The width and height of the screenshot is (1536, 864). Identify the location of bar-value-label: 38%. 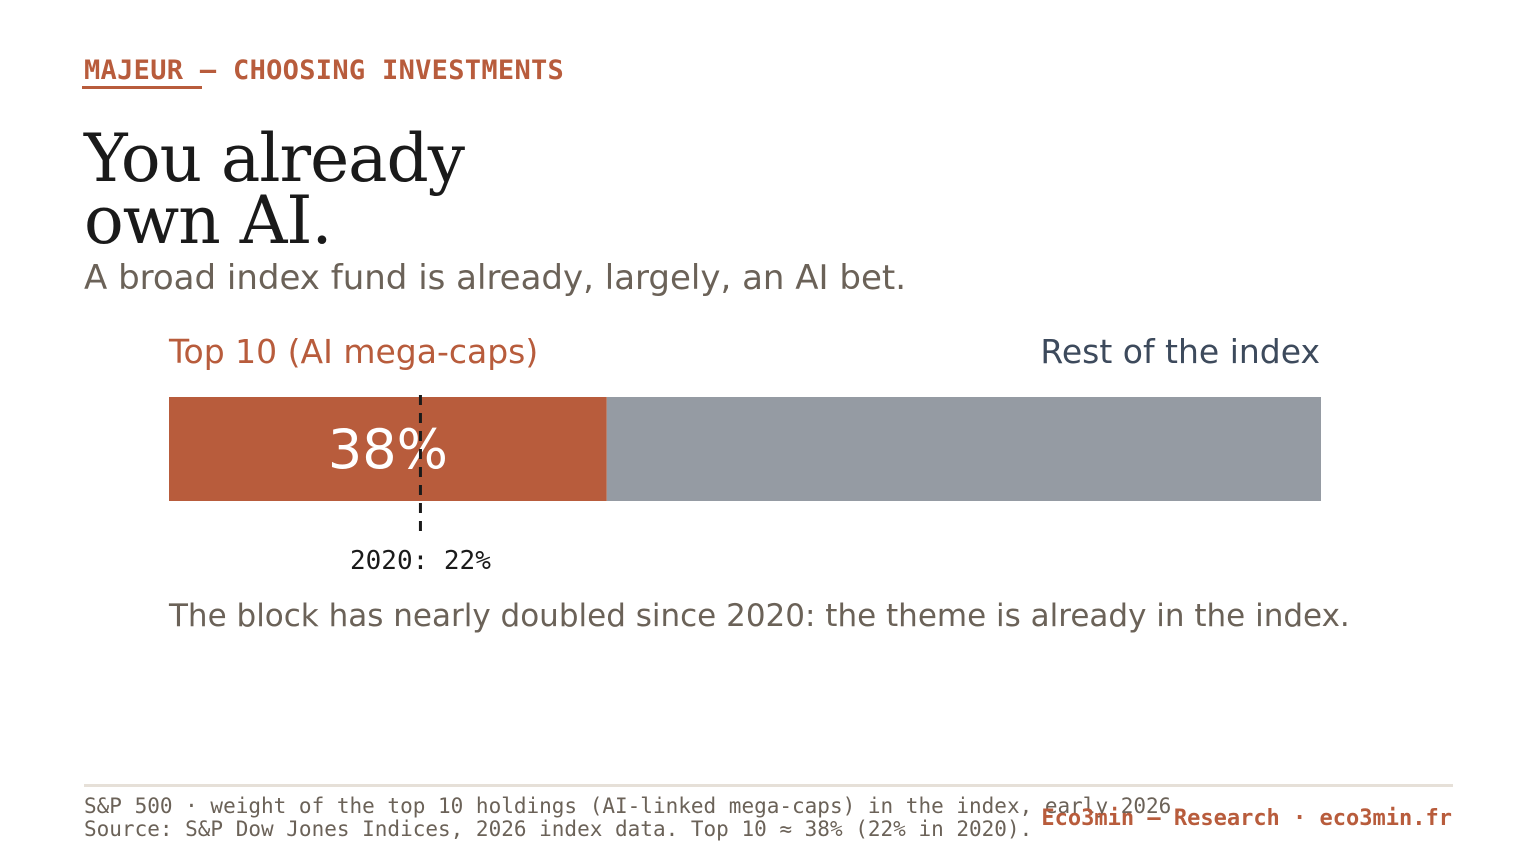
(388, 449).